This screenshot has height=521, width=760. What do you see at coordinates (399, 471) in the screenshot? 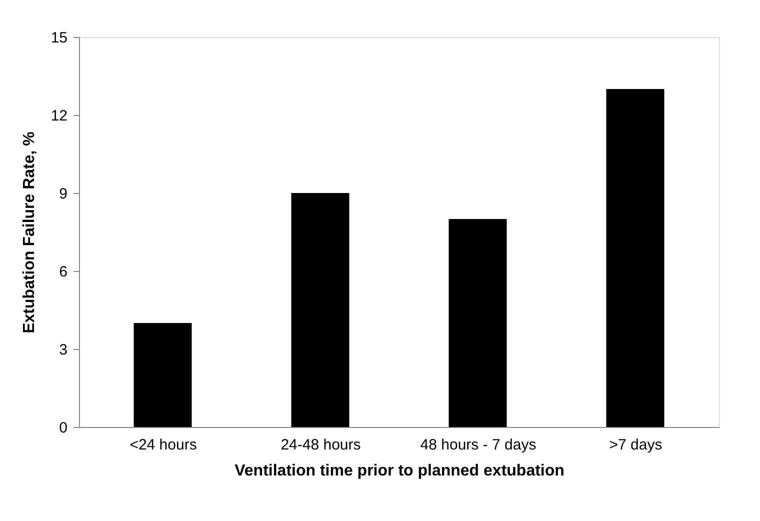
I see `x-axis-title: Ventilation time prior to planned extubation` at bounding box center [399, 471].